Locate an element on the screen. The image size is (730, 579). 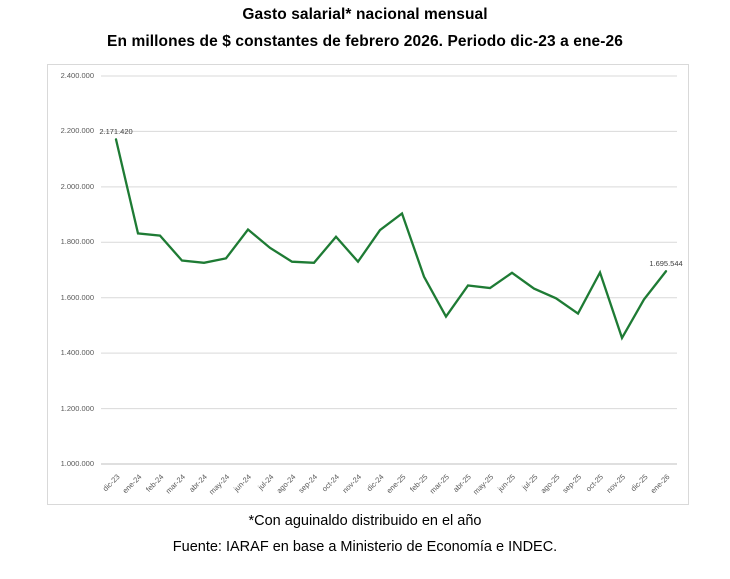
y-axis-tick-label: 1.800.000 is located at coordinates (77, 242).